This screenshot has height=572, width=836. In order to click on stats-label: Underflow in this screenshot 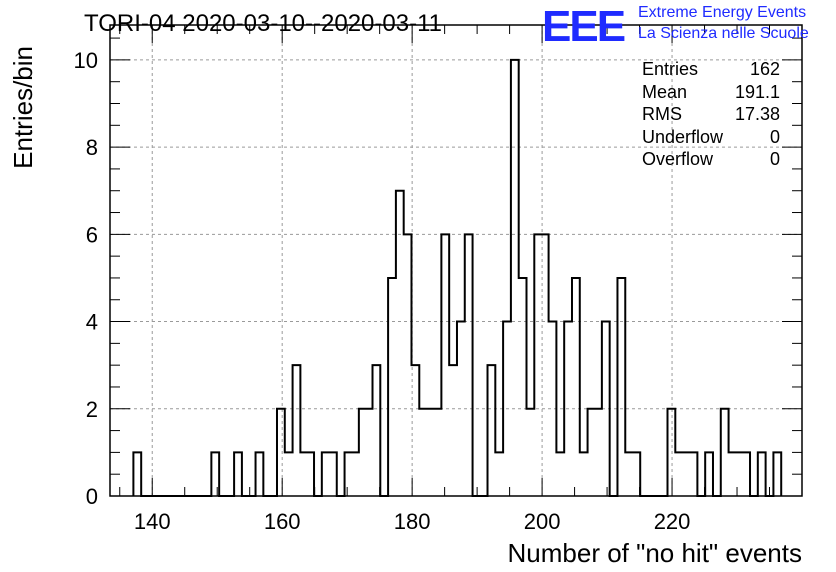, I will do `click(683, 136)`.